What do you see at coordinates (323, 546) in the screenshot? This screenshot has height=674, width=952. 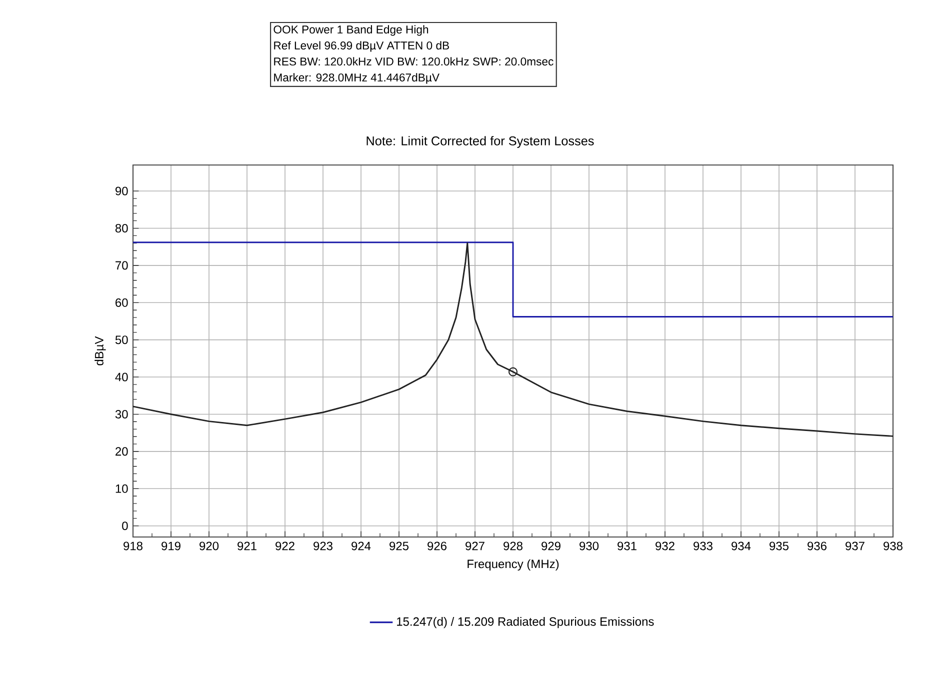 I see `x-tick-label: 923` at bounding box center [323, 546].